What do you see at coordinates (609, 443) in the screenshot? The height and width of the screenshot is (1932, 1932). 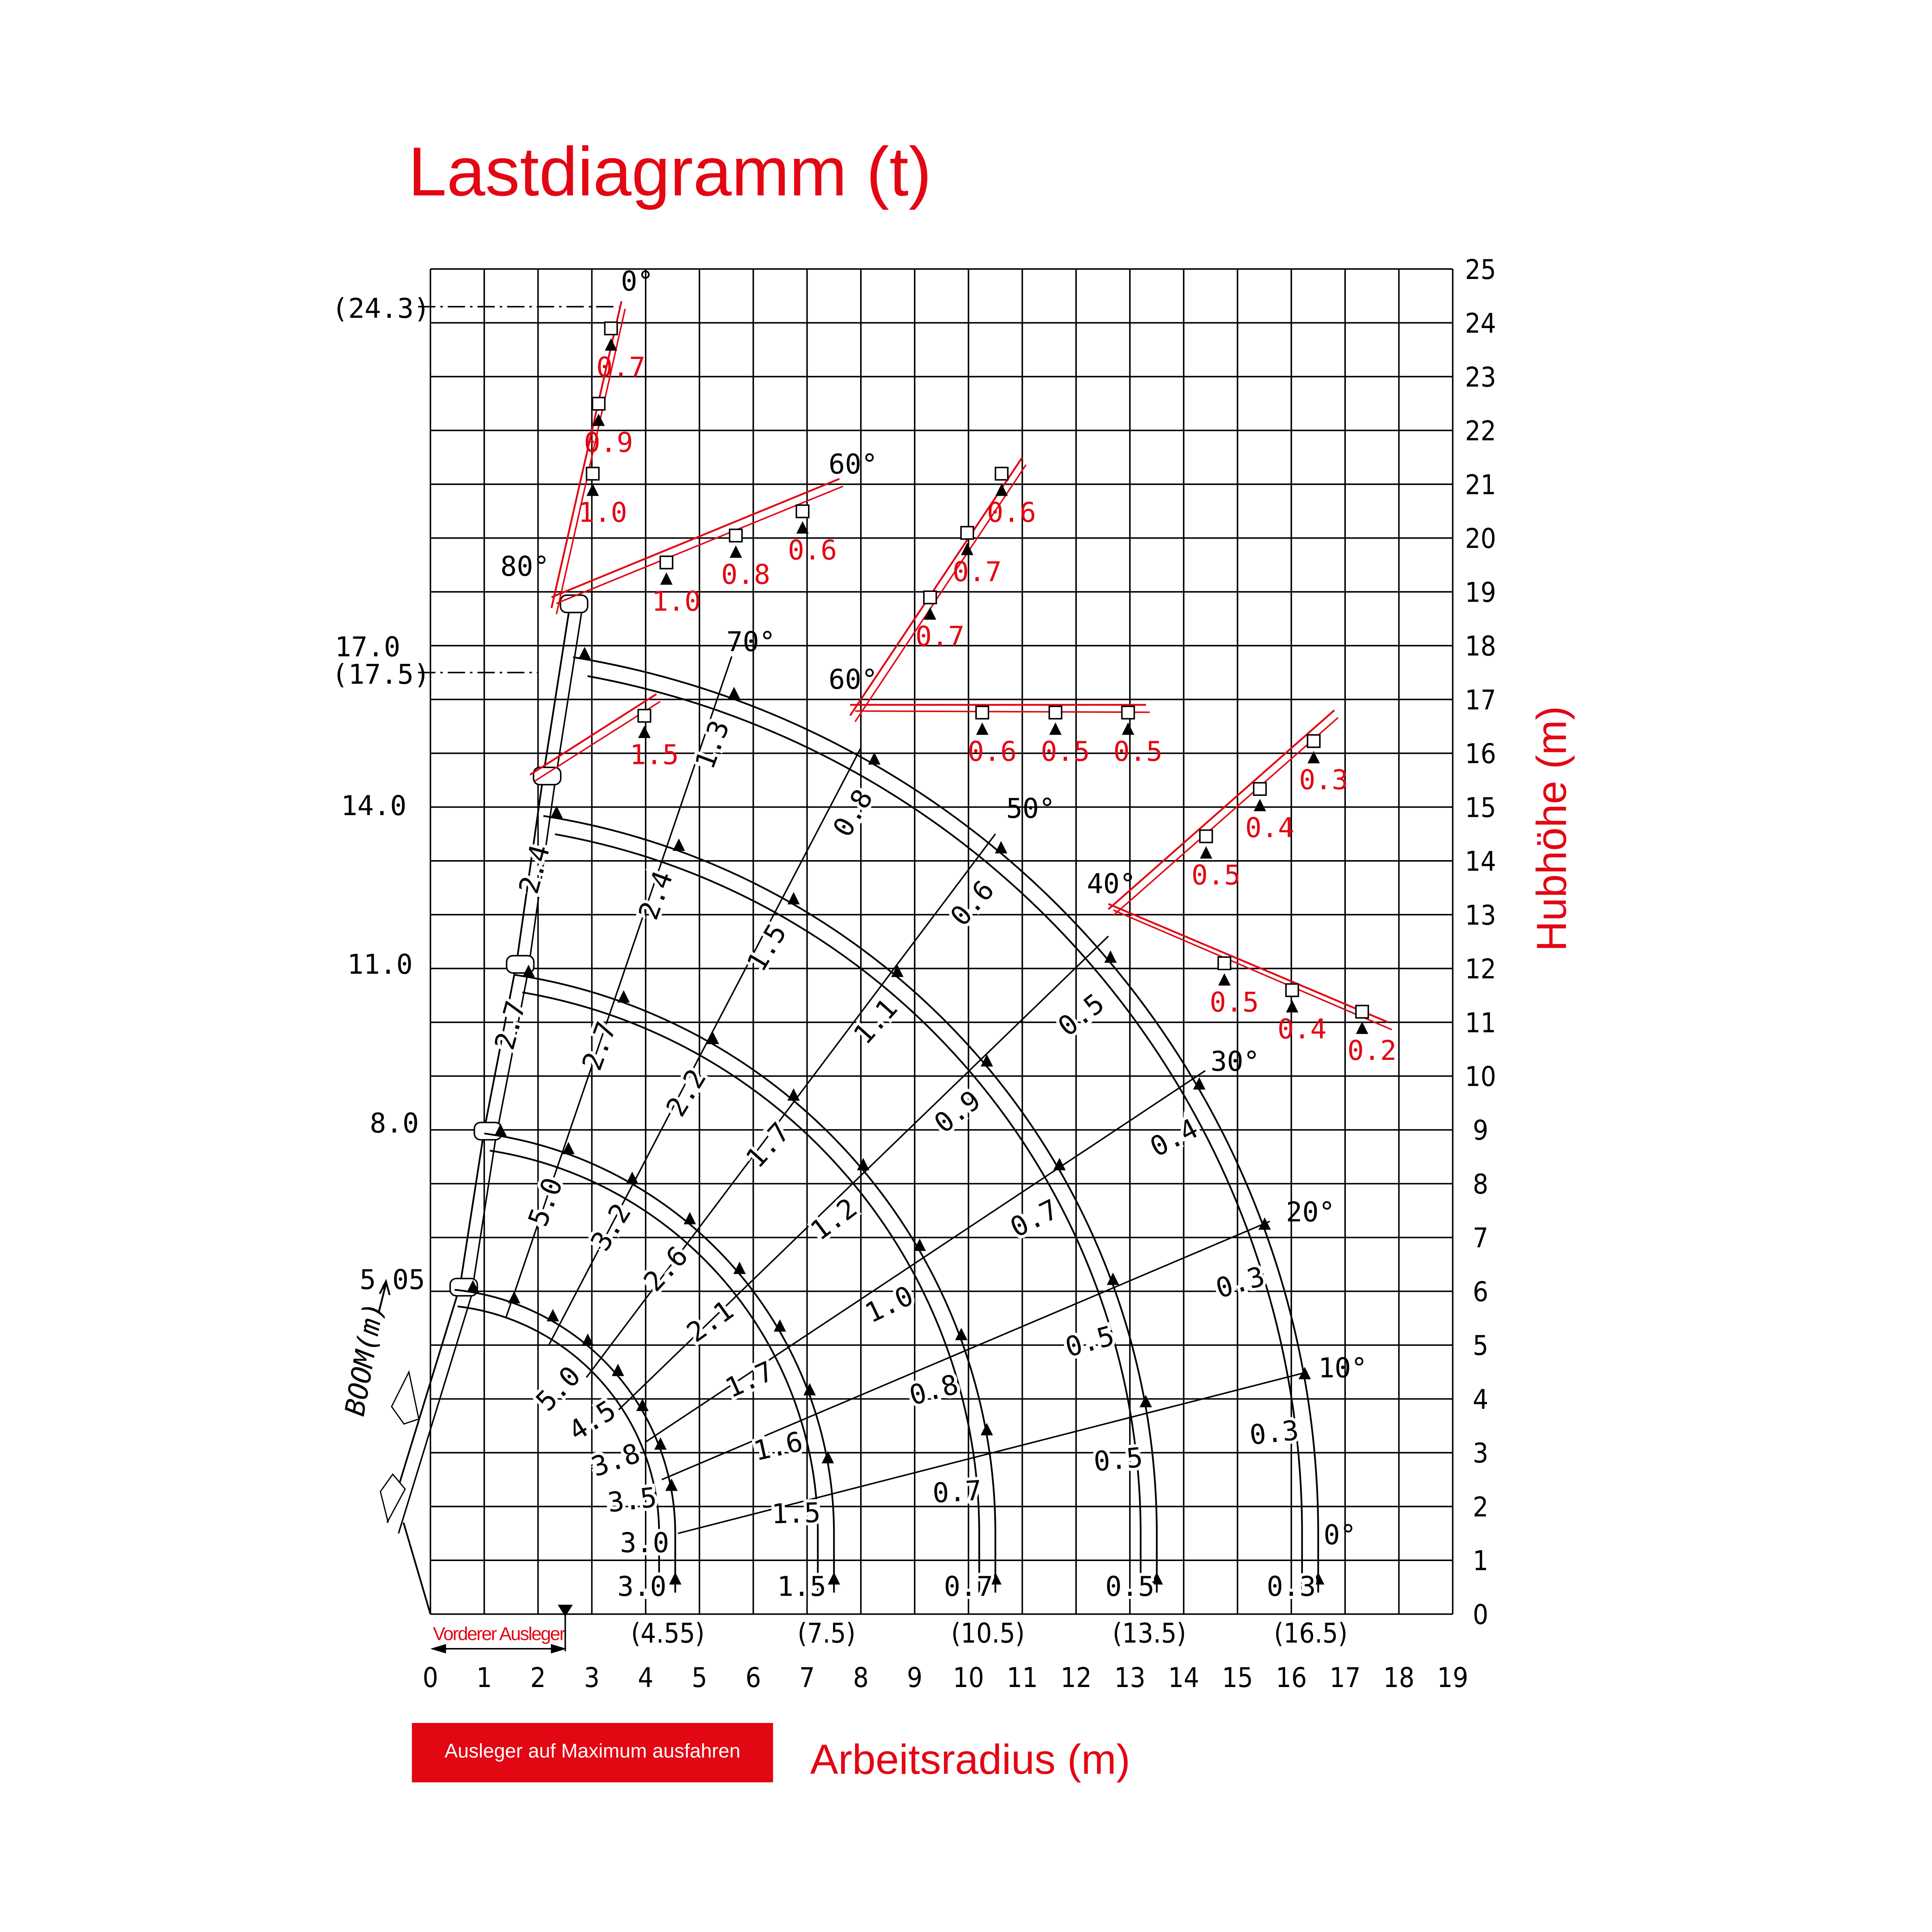 I see `jib-load-label: 0.9` at bounding box center [609, 443].